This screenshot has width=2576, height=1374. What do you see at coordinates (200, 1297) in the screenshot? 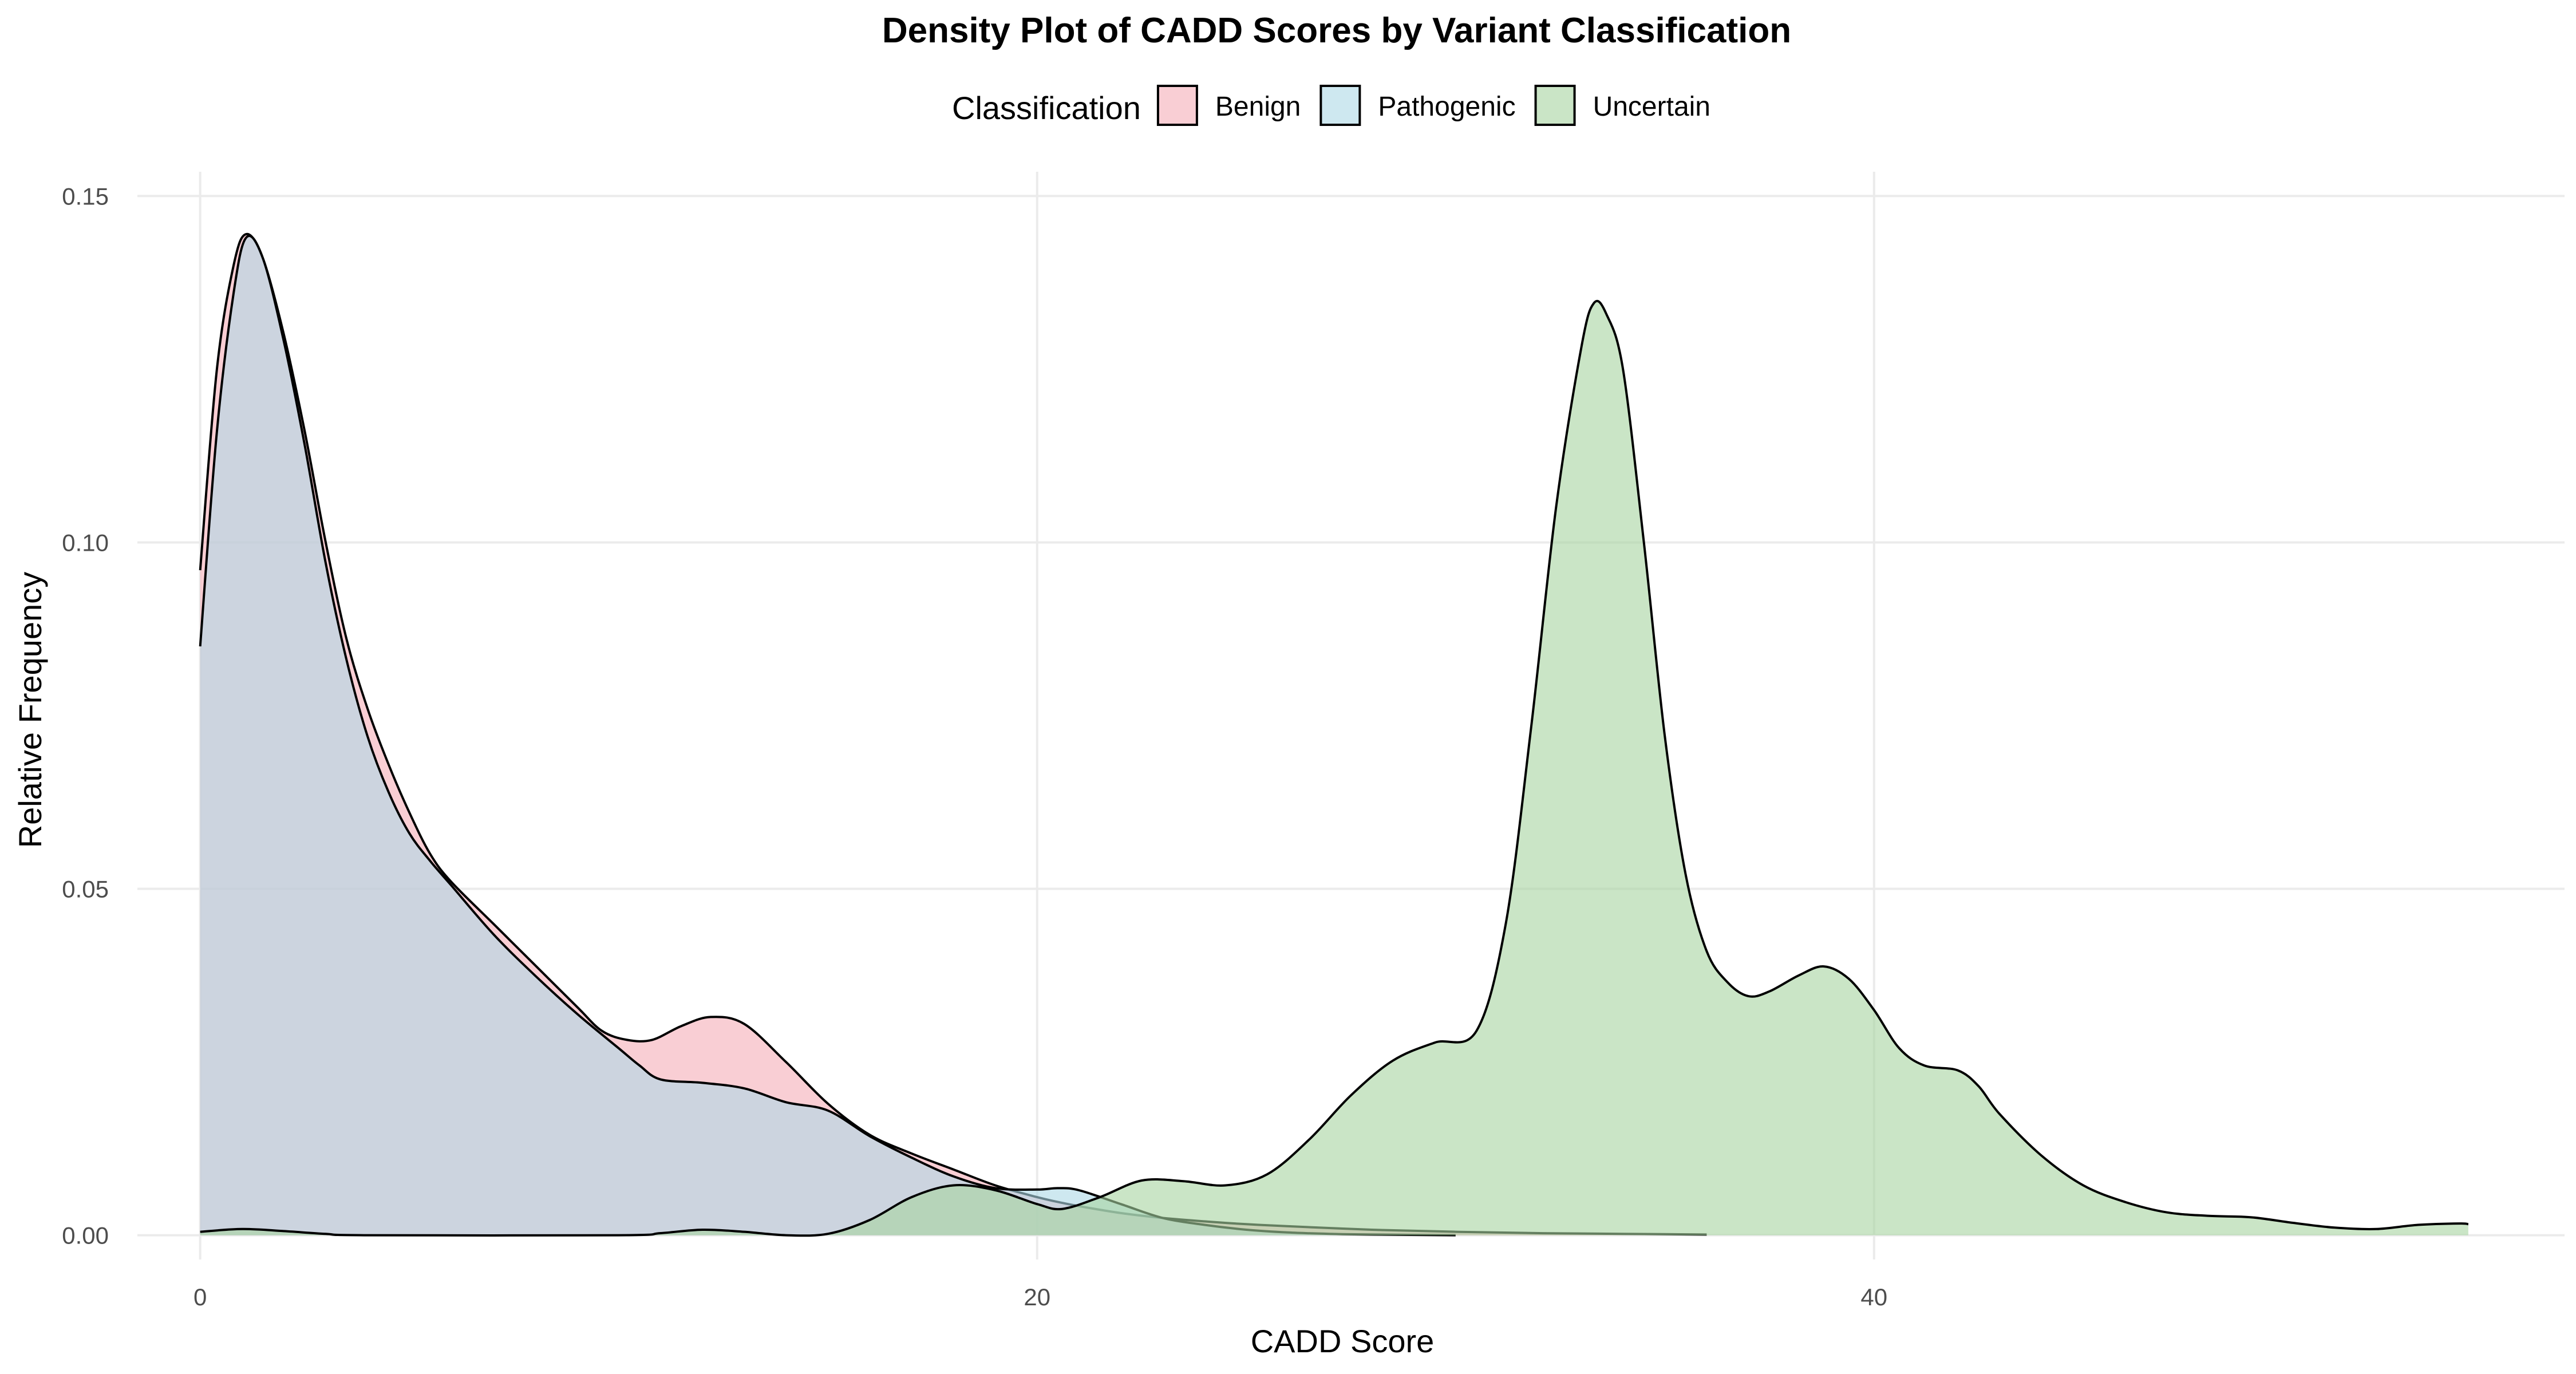
I see `x-tick-label: 0` at bounding box center [200, 1297].